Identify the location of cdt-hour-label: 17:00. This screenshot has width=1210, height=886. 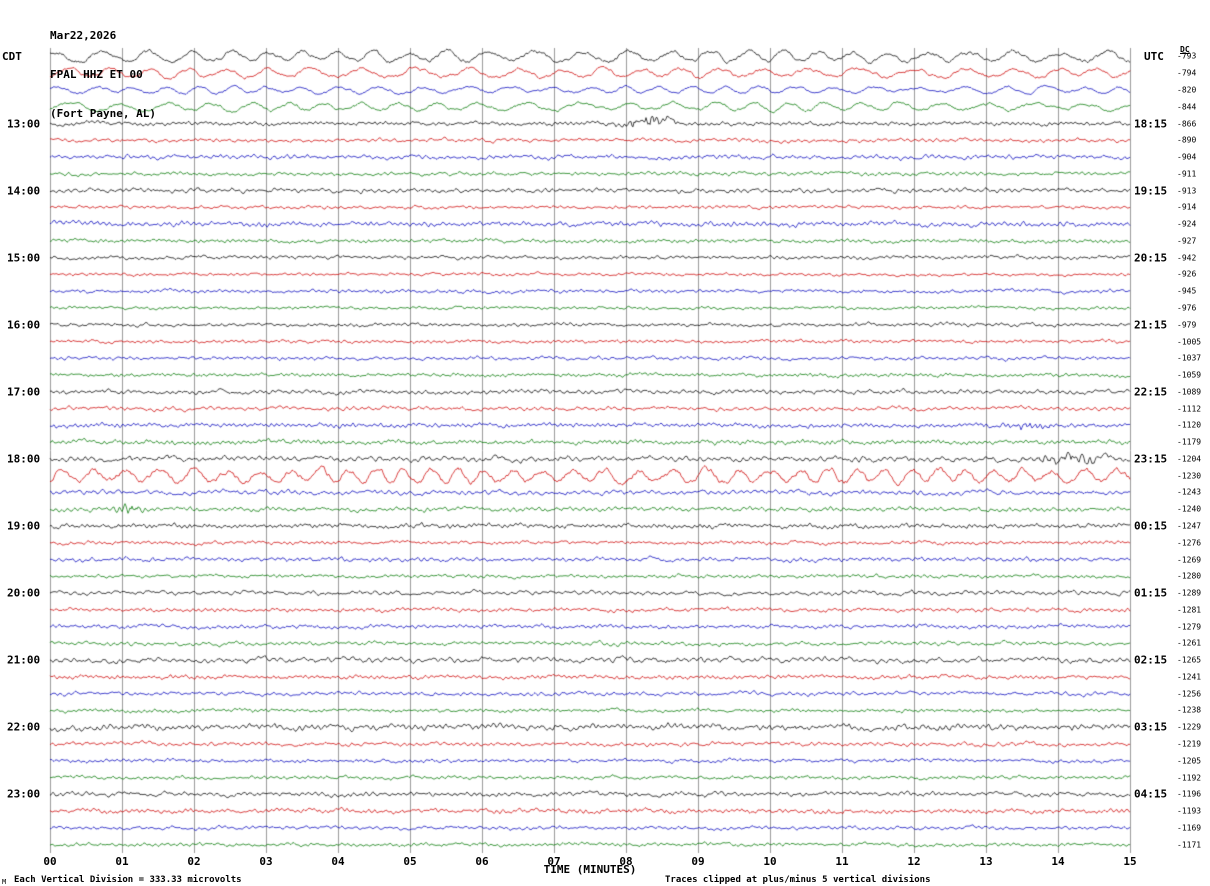
(24, 392).